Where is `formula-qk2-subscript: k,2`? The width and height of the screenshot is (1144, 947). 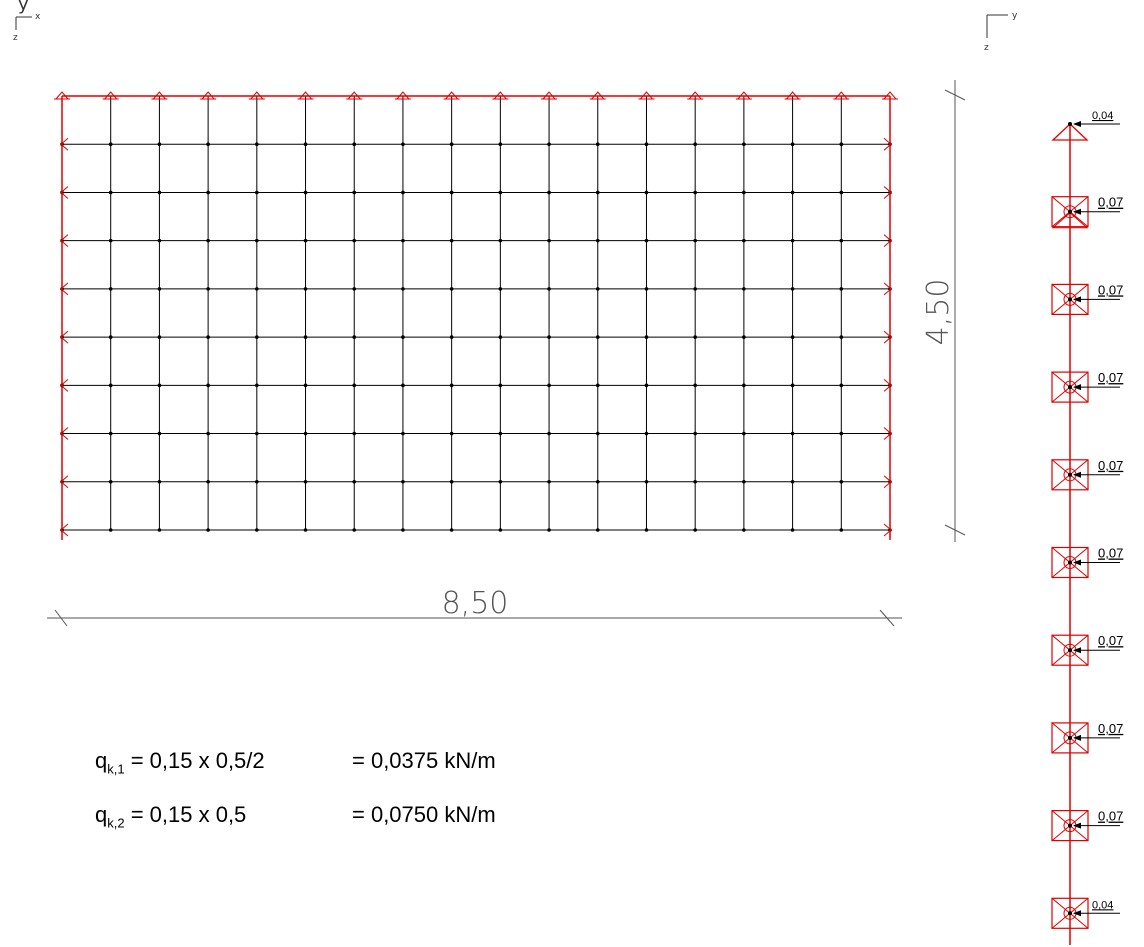 formula-qk2-subscript: k,2 is located at coordinates (116, 823).